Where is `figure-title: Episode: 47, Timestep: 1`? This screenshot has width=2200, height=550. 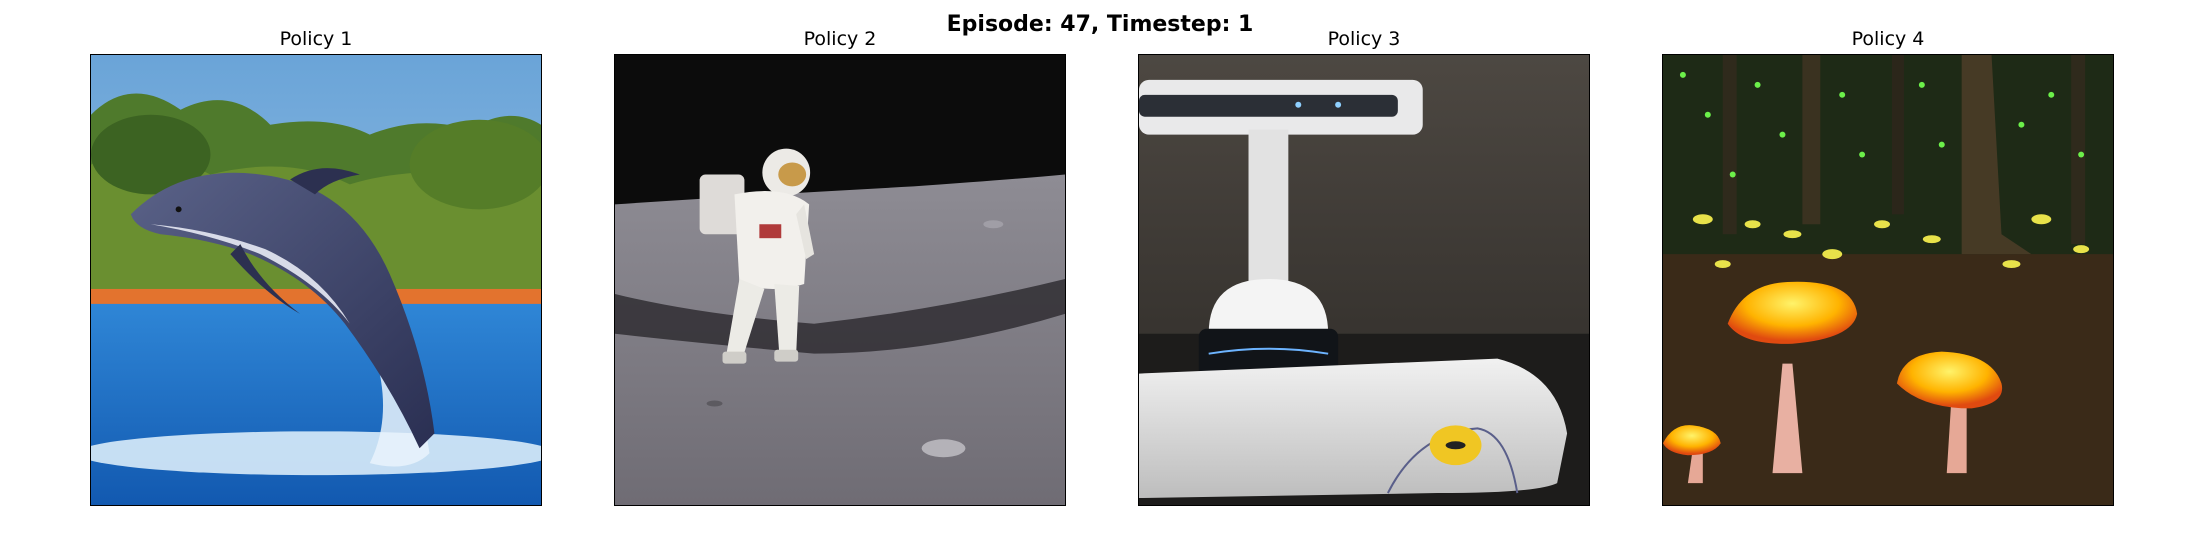 figure-title: Episode: 47, Timestep: 1 is located at coordinates (1100, 24).